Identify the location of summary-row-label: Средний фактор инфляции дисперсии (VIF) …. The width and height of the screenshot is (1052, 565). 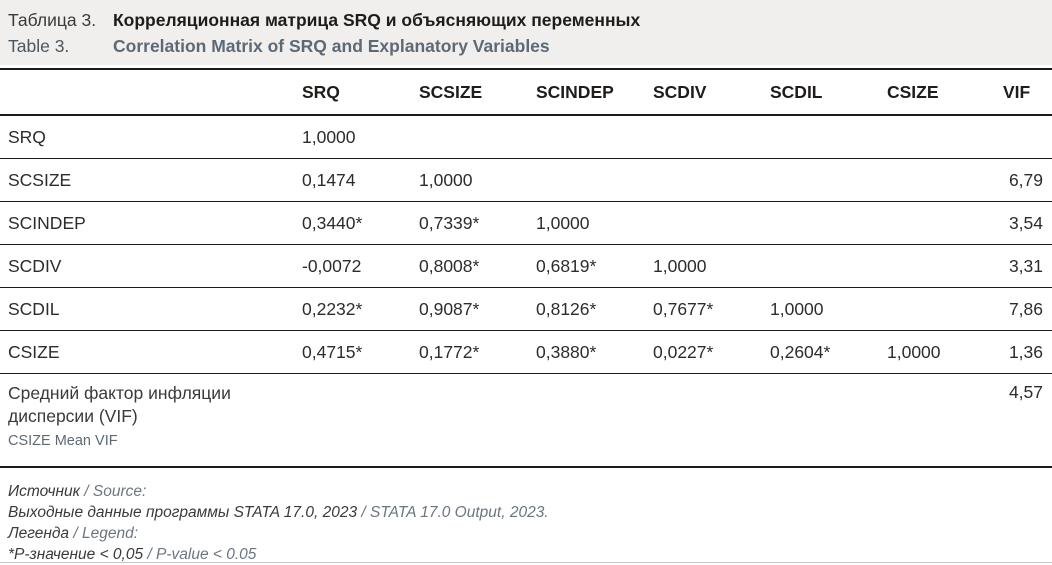
(147, 420).